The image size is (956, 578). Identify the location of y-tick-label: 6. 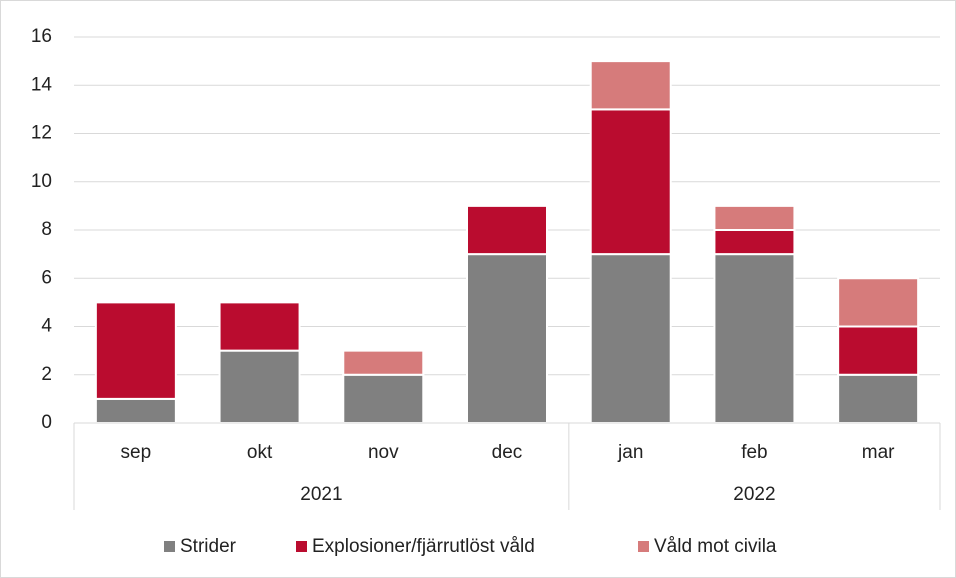
(46, 277).